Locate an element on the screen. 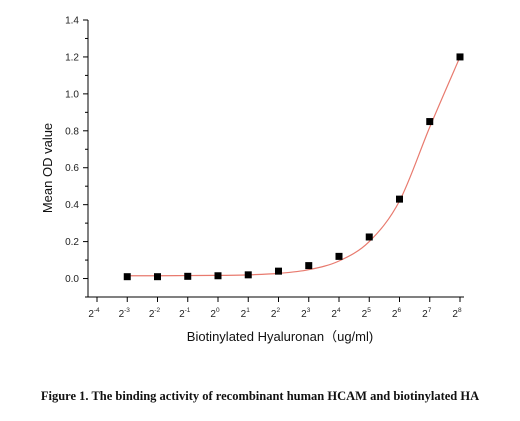 This screenshot has height=421, width=520. x-tick-label: 2-4 is located at coordinates (94, 313).